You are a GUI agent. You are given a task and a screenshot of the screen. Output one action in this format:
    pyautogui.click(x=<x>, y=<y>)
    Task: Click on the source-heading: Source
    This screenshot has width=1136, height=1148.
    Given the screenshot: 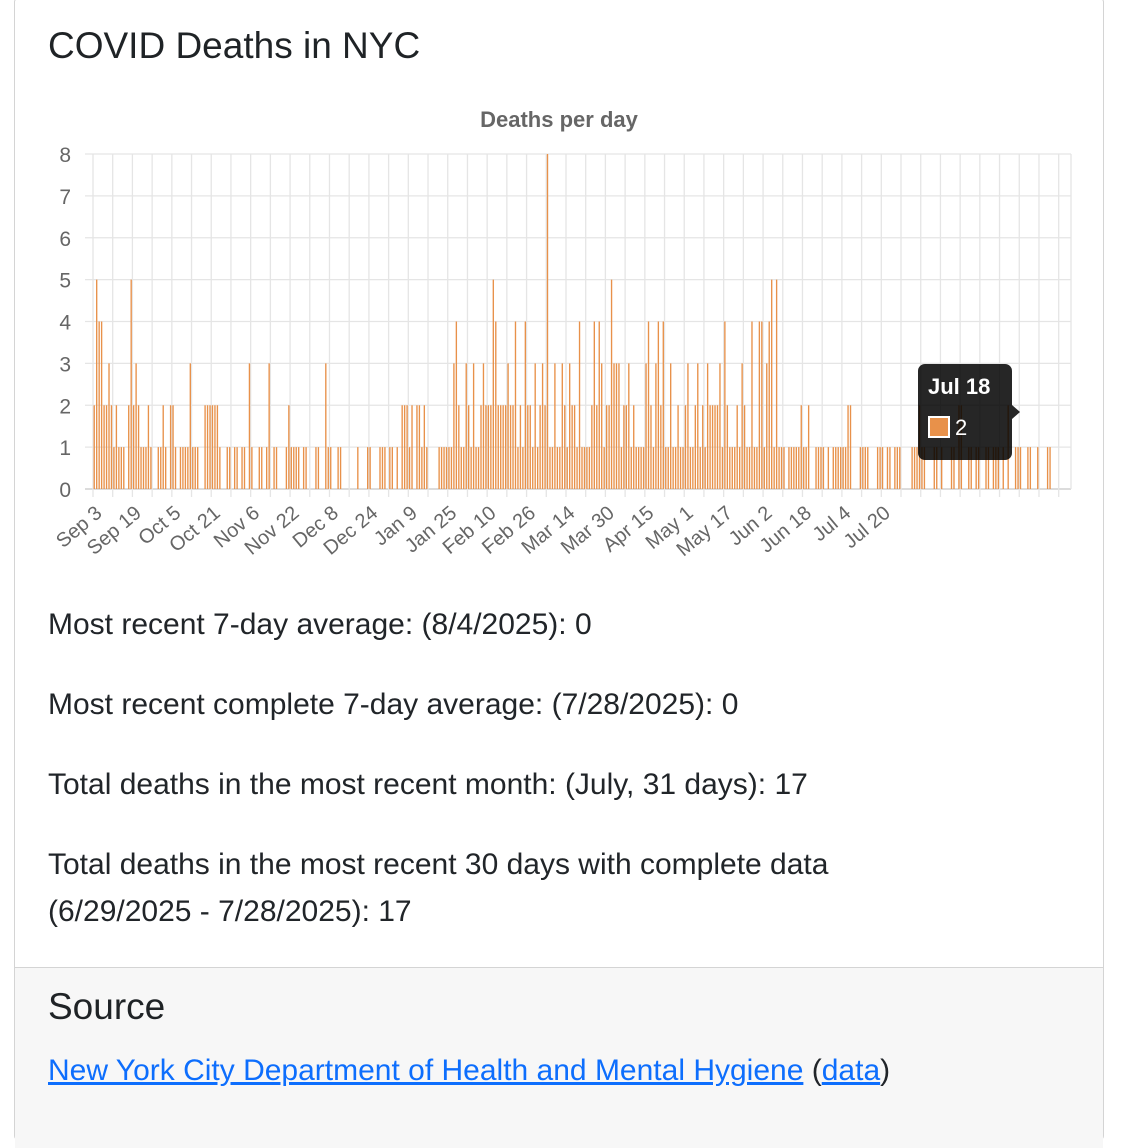 What is the action you would take?
    pyautogui.click(x=107, y=1006)
    